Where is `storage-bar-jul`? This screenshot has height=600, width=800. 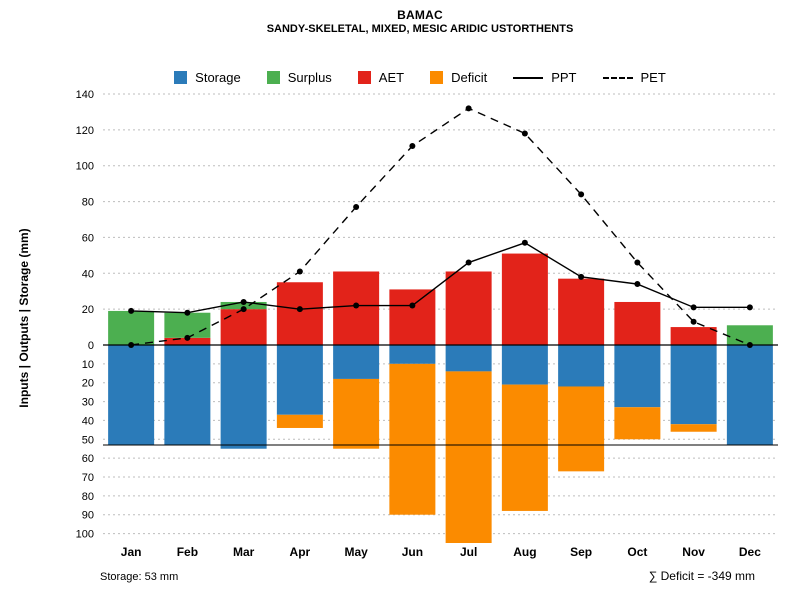
storage-bar-jul is located at coordinates (468, 358).